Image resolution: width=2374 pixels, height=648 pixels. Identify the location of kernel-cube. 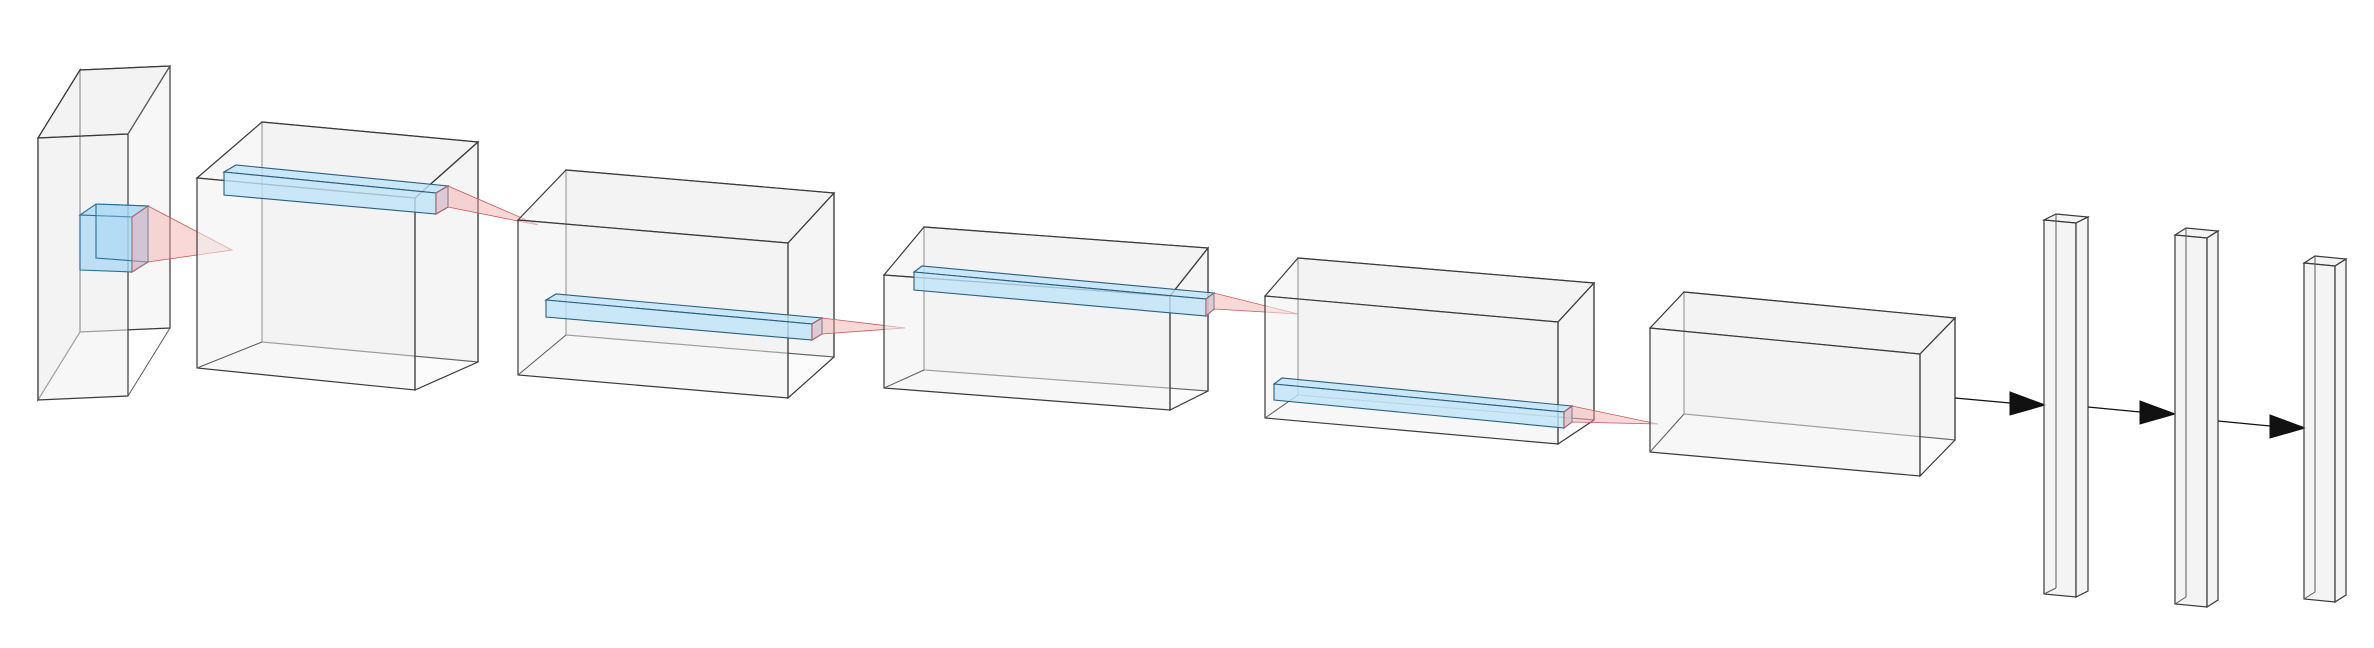
(114, 238).